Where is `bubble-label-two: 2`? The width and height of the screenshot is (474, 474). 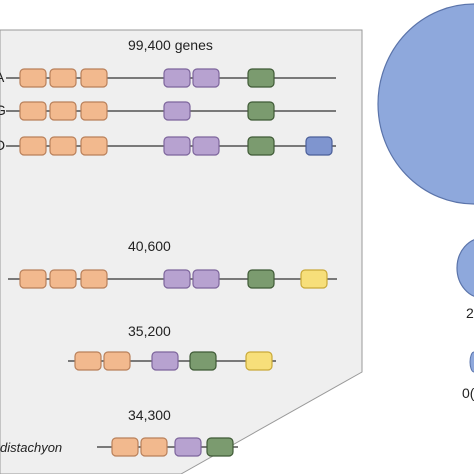 bubble-label-two: 2 is located at coordinates (470, 313).